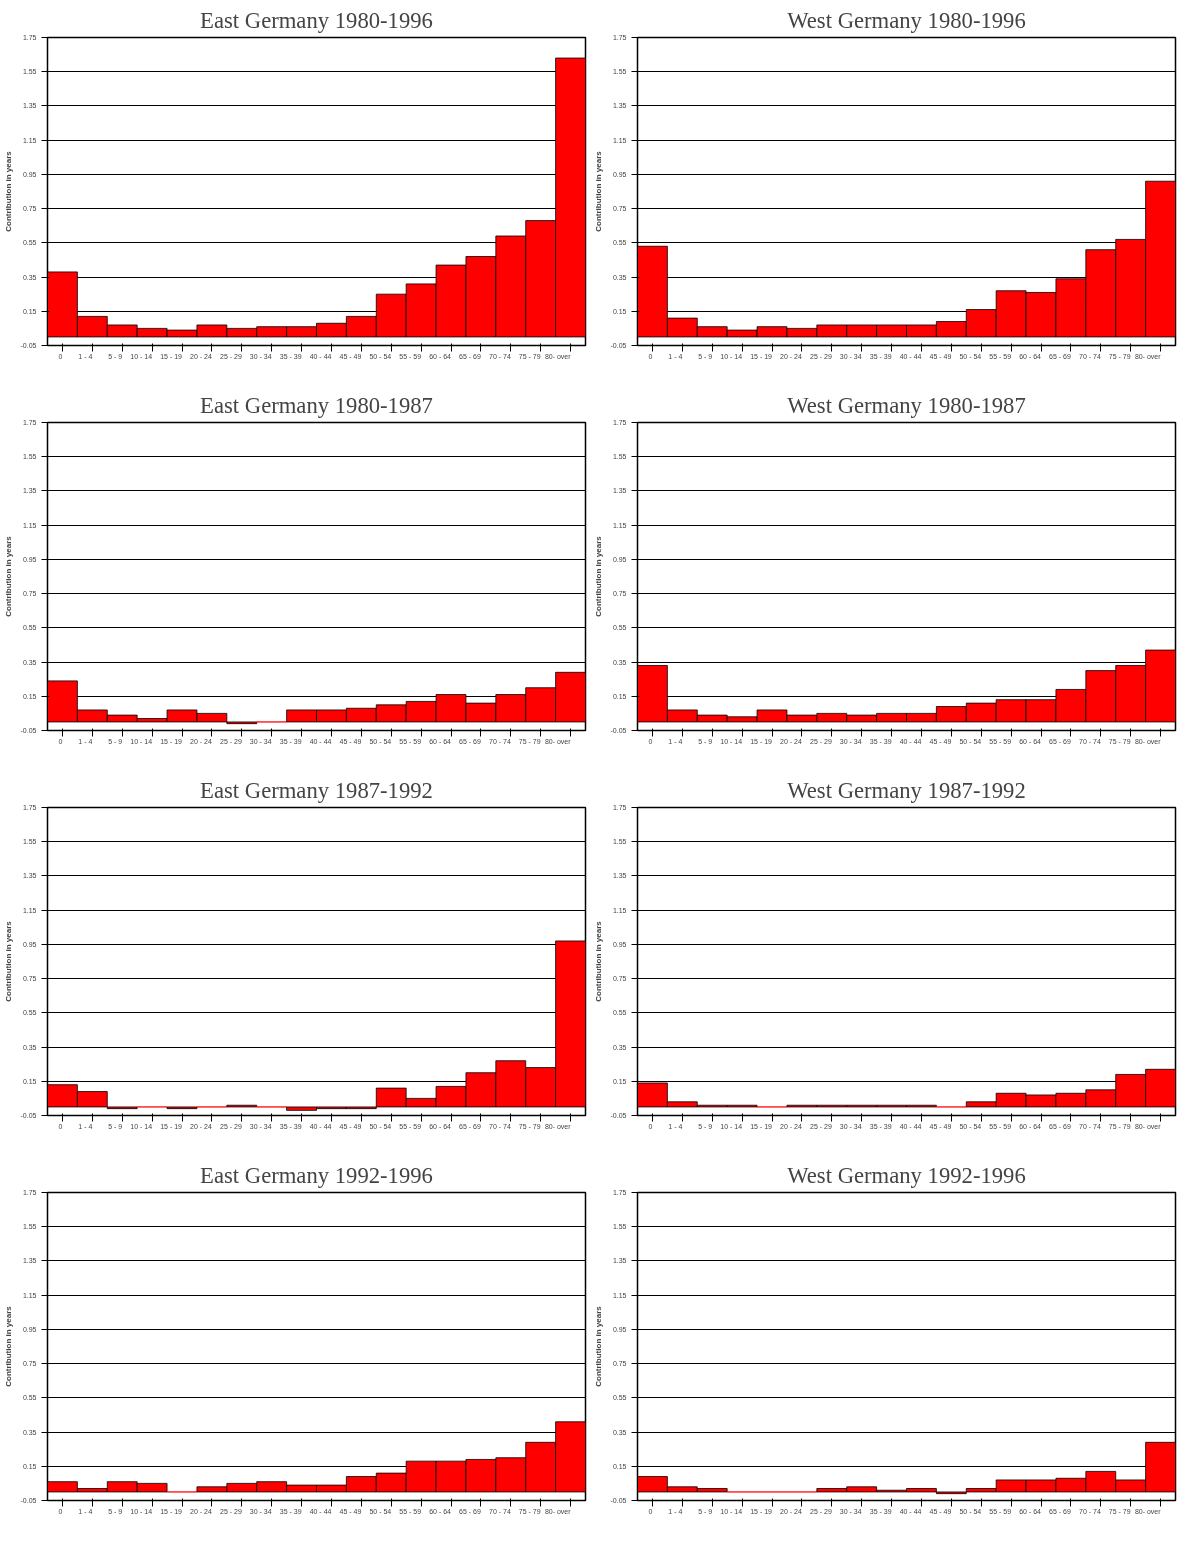 Image resolution: width=1191 pixels, height=1562 pixels. Describe the element at coordinates (316, 790) in the screenshot. I see `chart-title: East Germany 1987-1992` at that location.